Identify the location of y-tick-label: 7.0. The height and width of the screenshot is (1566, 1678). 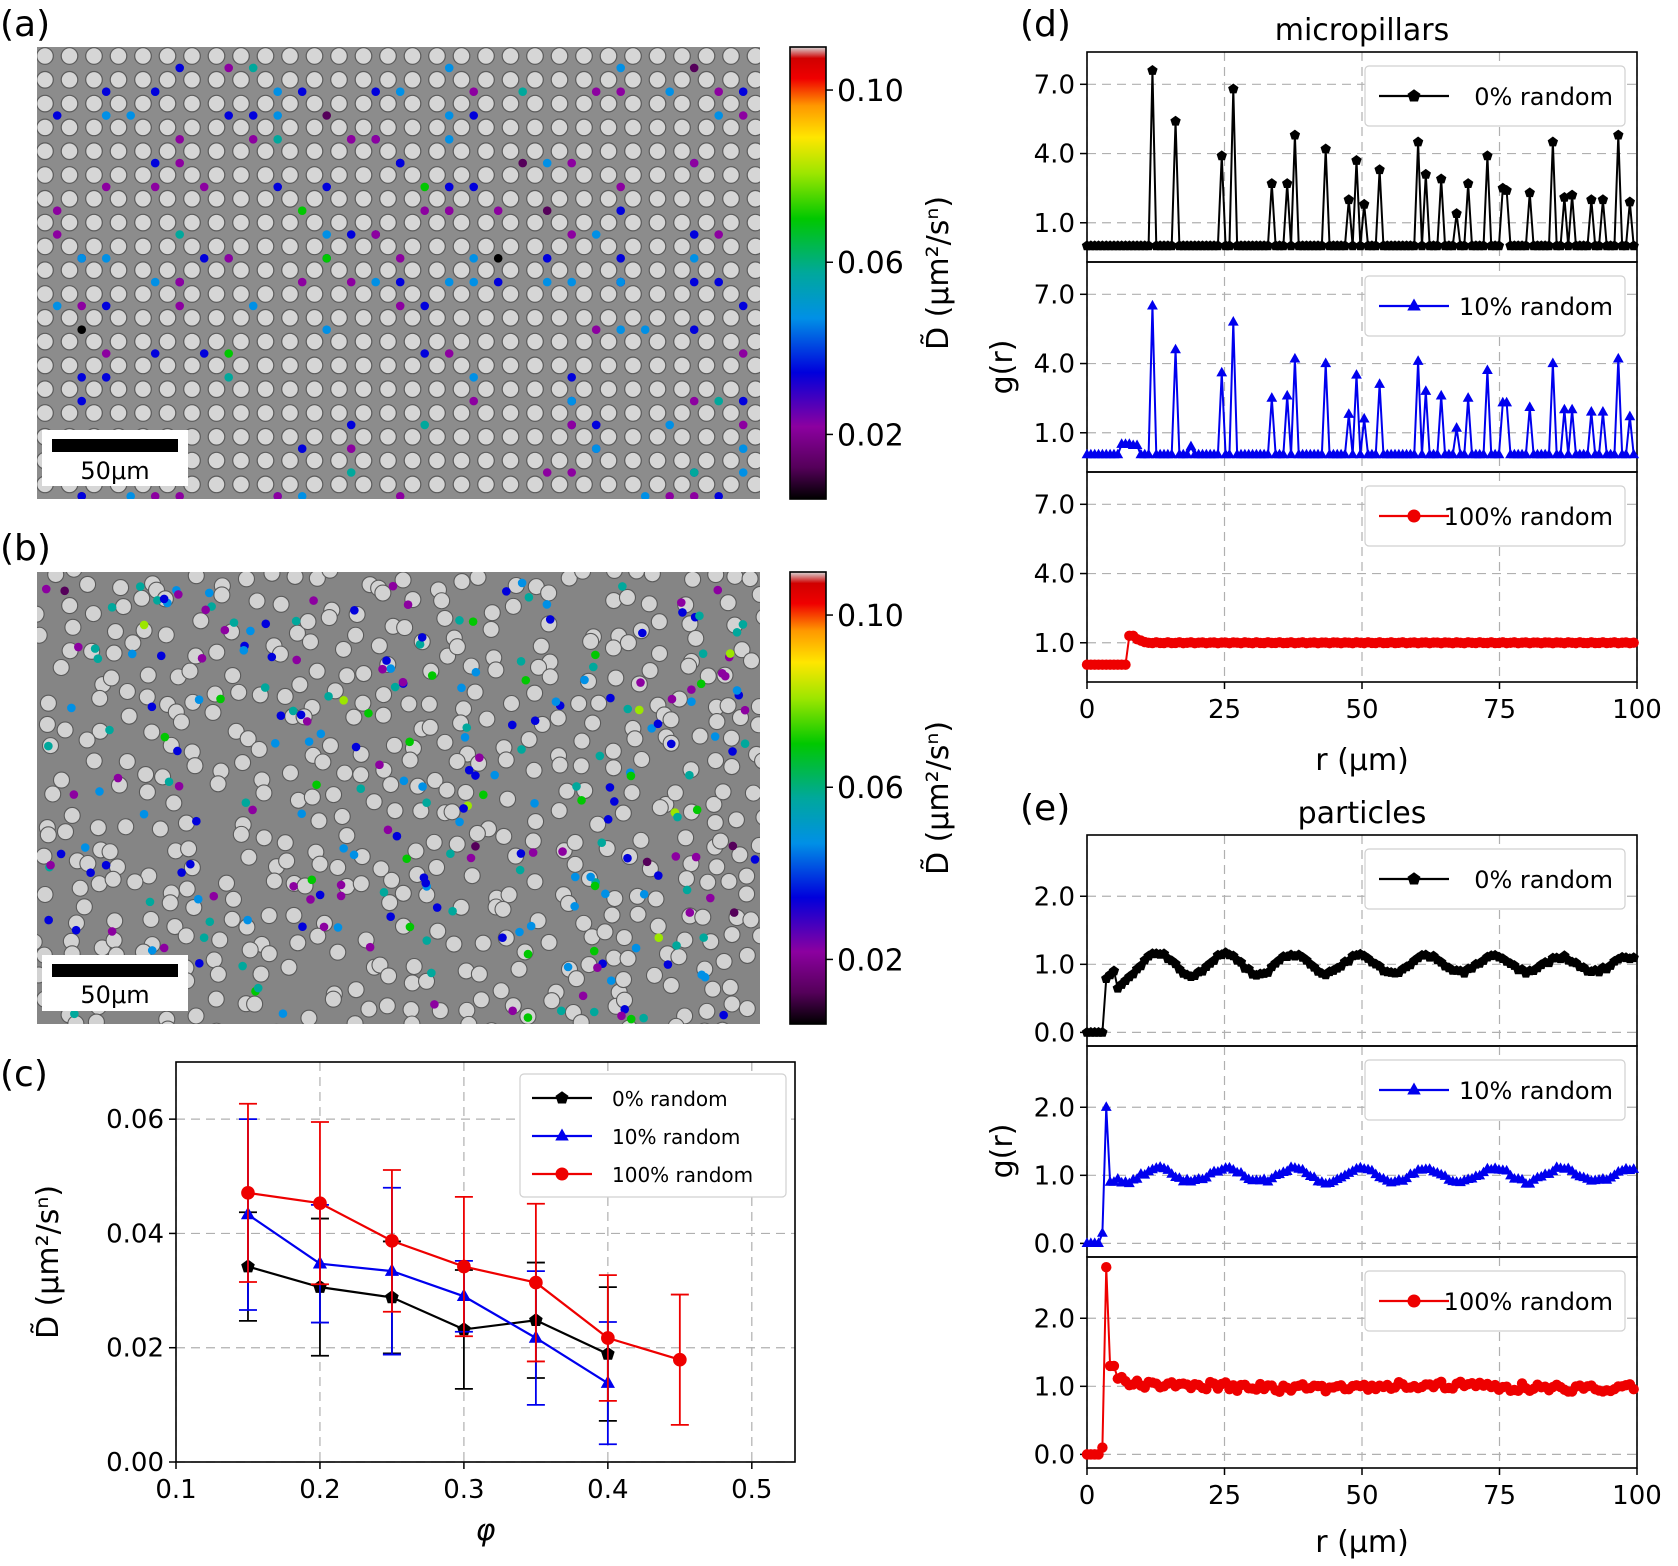
(1054, 295).